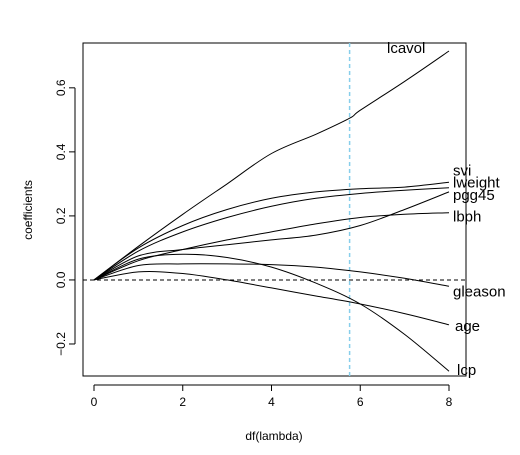 This screenshot has height=455, width=520. What do you see at coordinates (61, 151) in the screenshot?
I see `y-tick-label: 0.4` at bounding box center [61, 151].